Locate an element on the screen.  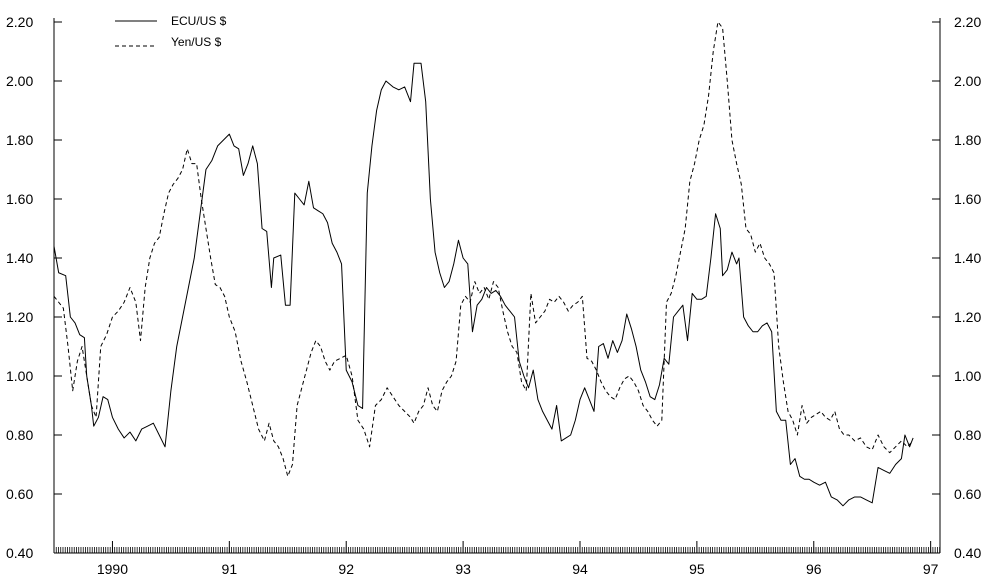
legend-label-ecu: ECU/US $ is located at coordinates (199, 21).